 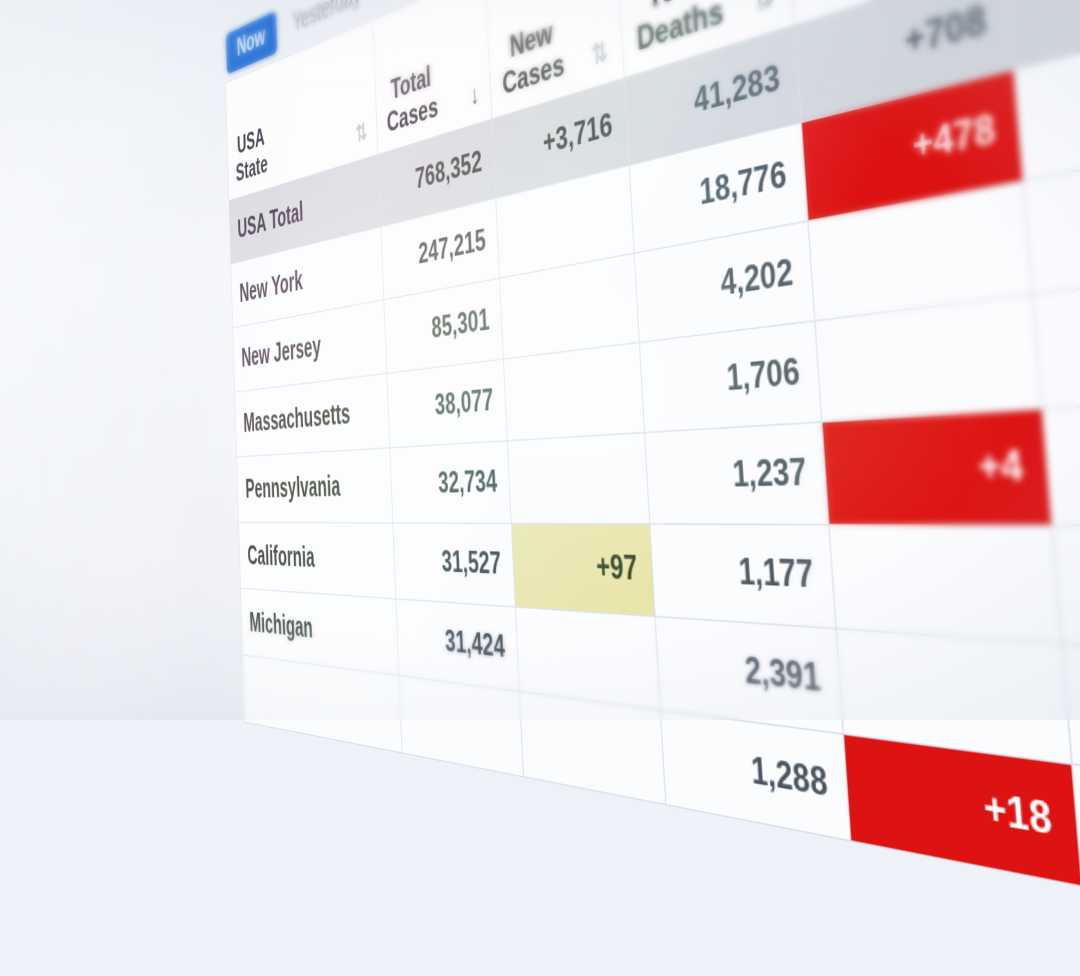 What do you see at coordinates (317, 560) in the screenshot?
I see `cell-state: California` at bounding box center [317, 560].